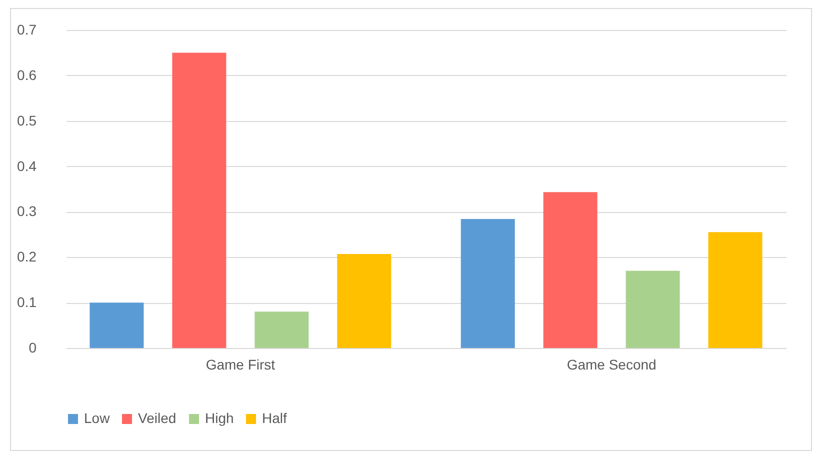  I want to click on y-tick-label: 0.3, so click(27, 211).